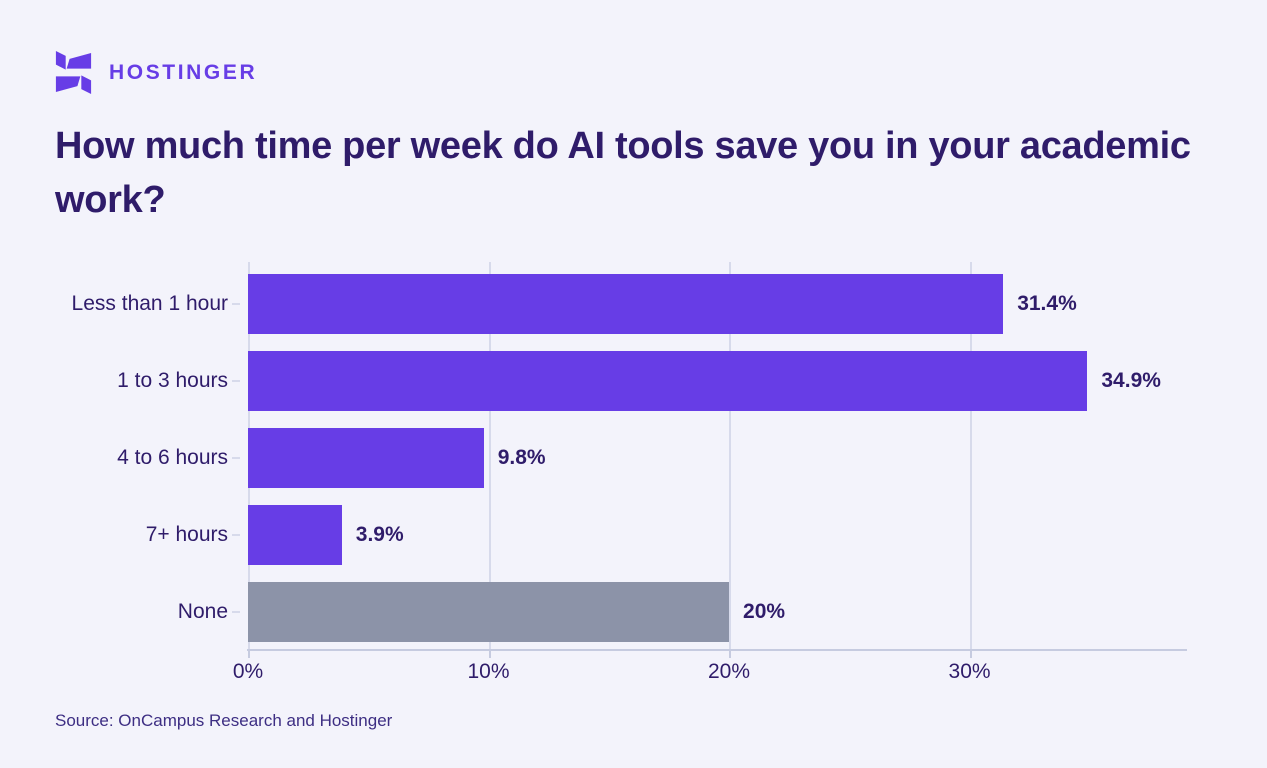 This screenshot has width=1267, height=768. I want to click on category-label: 1 to 3 hours, so click(172, 380).